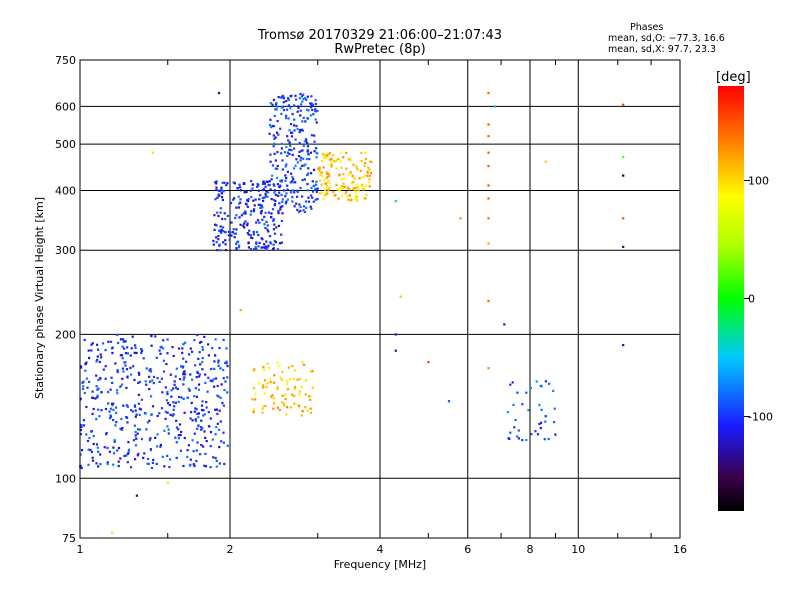  Describe the element at coordinates (758, 180) in the screenshot. I see `colorbar-tick-label: 100` at that location.